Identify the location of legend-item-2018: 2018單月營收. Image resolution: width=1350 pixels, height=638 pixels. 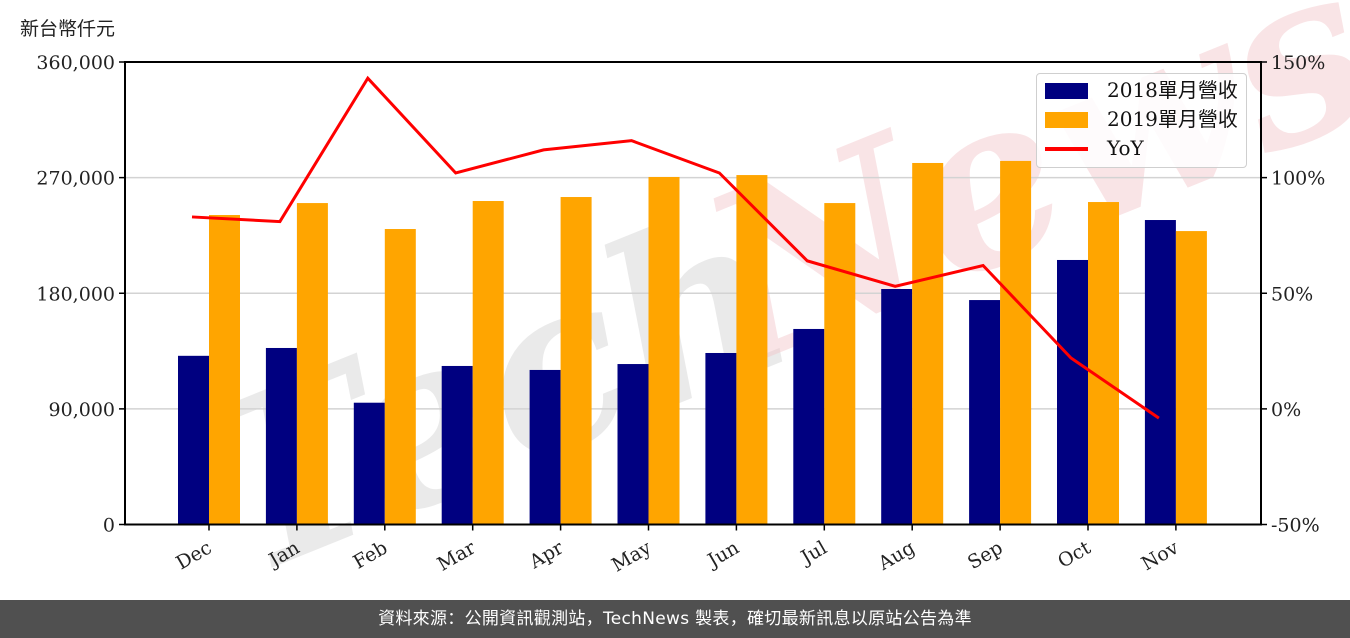
(1141, 90).